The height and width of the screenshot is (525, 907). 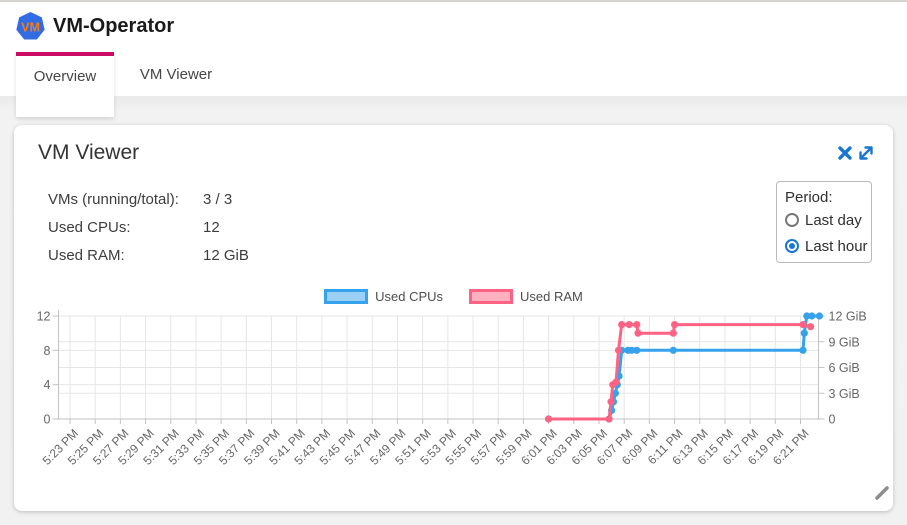 I want to click on stat-value: 12, so click(x=211, y=227).